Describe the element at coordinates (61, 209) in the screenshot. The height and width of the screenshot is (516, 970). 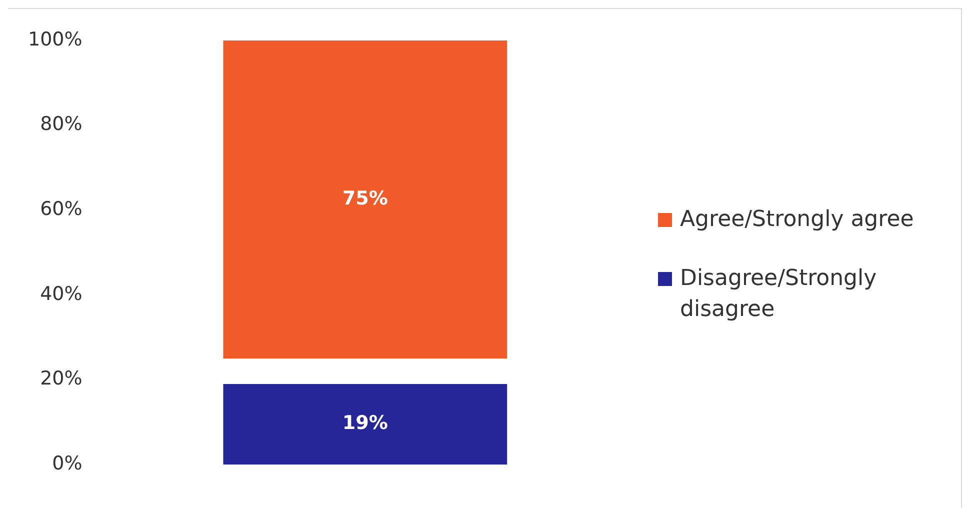
I see `y-tick-label: 60%` at that location.